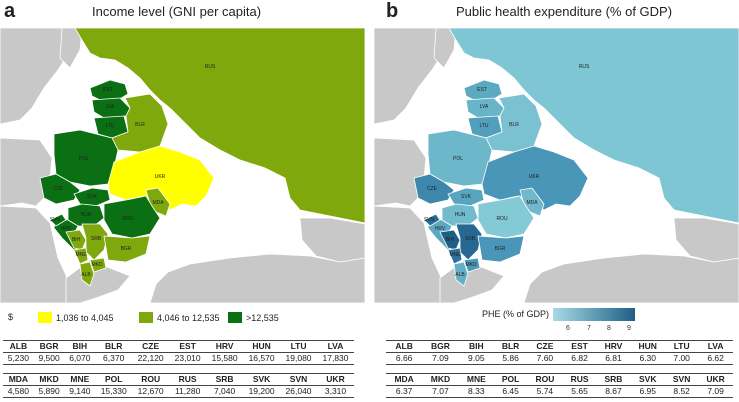 The width and height of the screenshot is (739, 402). I want to click on legend-swatch-mid, so click(146, 317).